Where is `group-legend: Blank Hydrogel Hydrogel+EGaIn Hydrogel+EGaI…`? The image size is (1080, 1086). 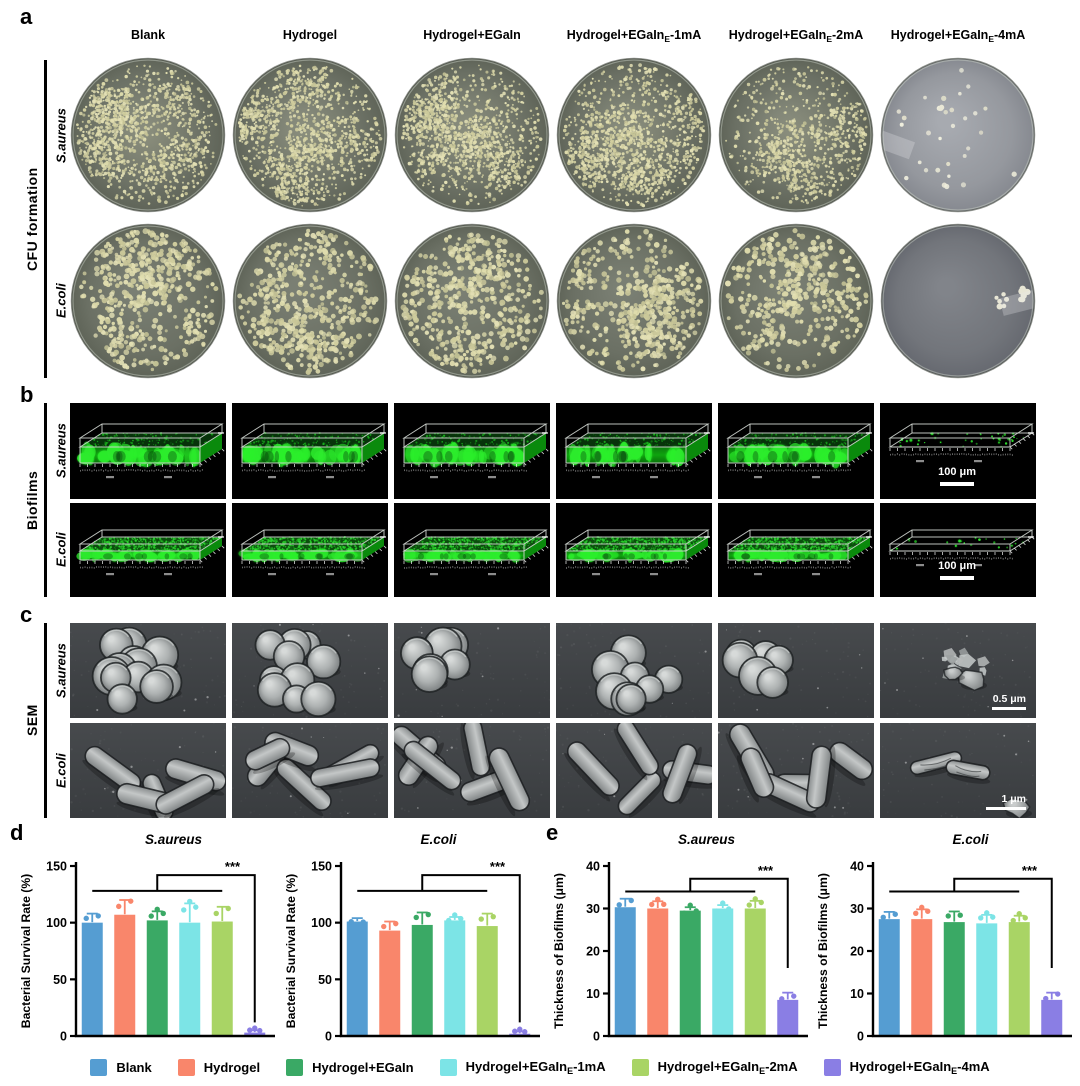 group-legend: Blank Hydrogel Hydrogel+EGaIn Hydrogel+EGaI… is located at coordinates (540, 1067).